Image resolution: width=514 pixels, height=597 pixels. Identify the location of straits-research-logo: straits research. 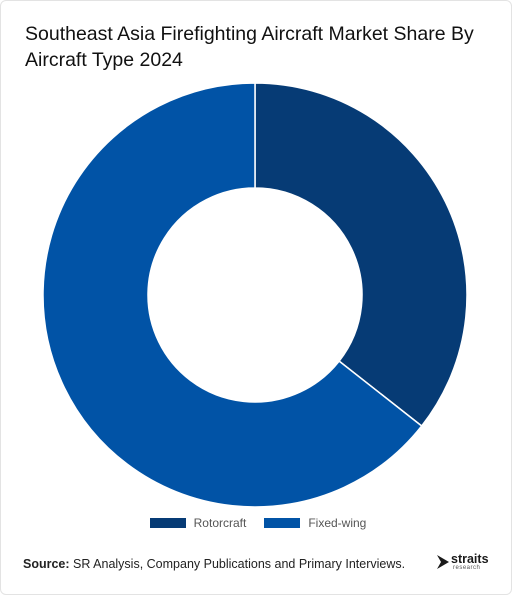
(467, 563).